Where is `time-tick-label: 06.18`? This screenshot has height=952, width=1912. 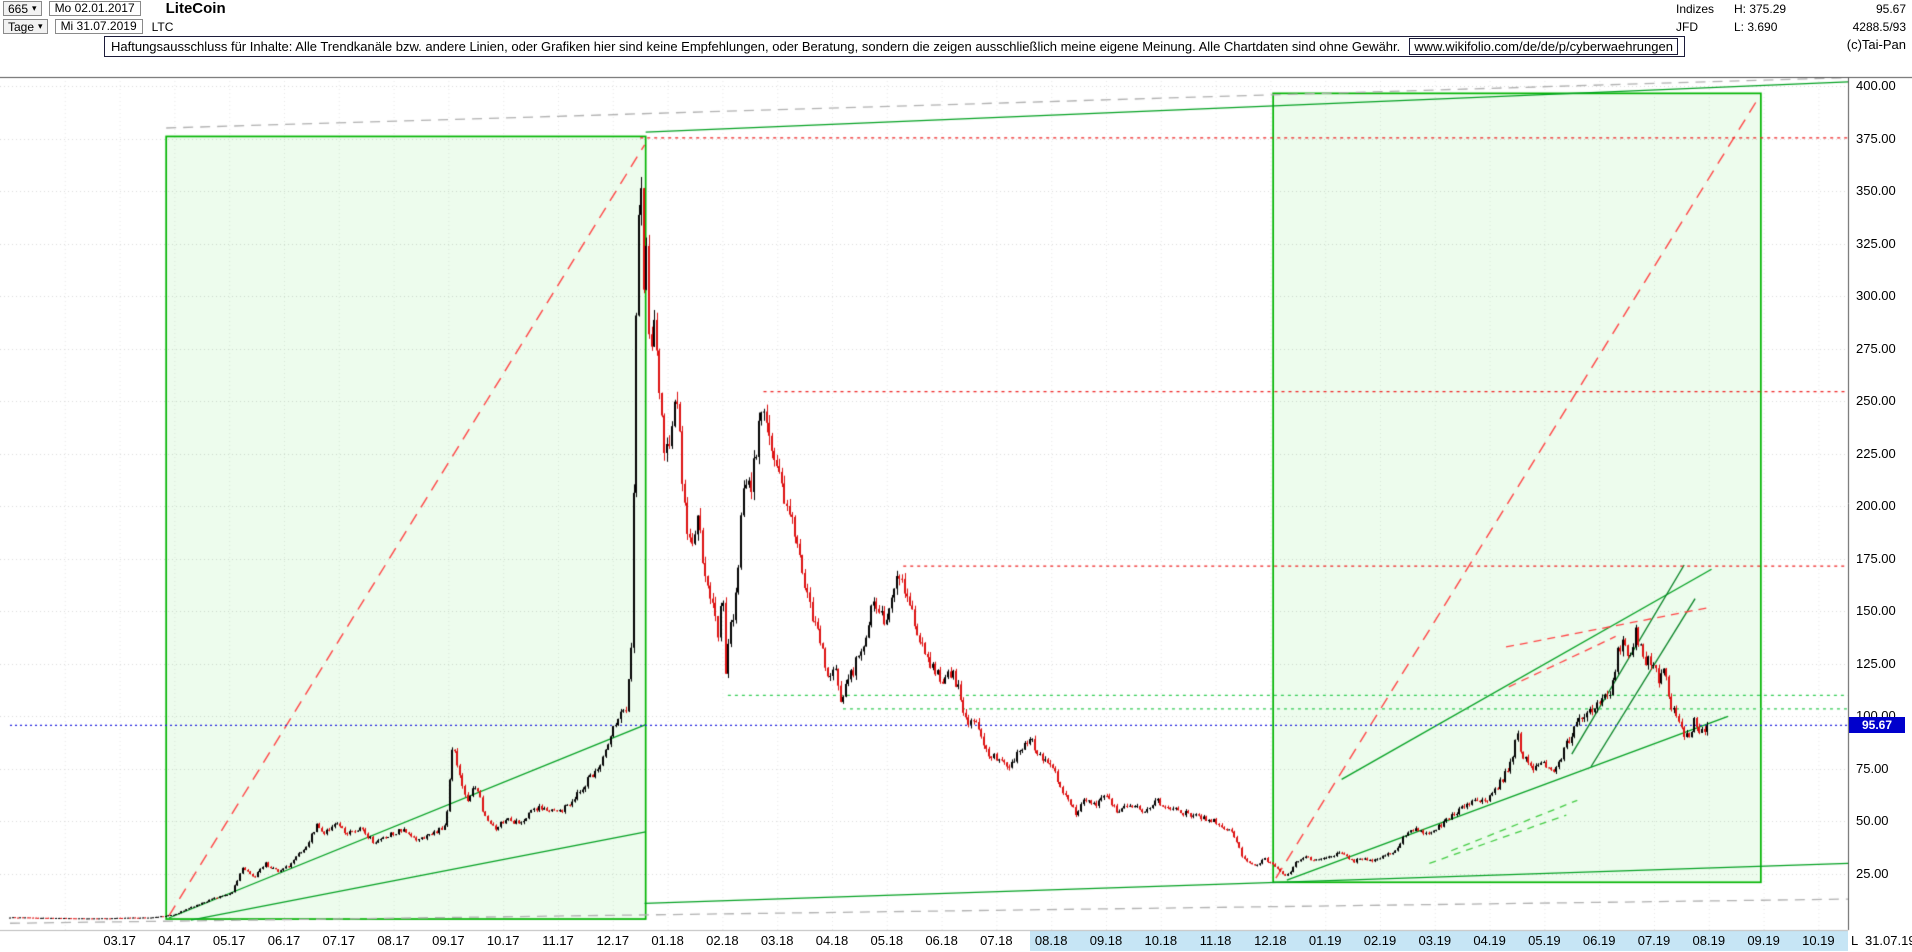
time-tick-label: 06.18 is located at coordinates (941, 940).